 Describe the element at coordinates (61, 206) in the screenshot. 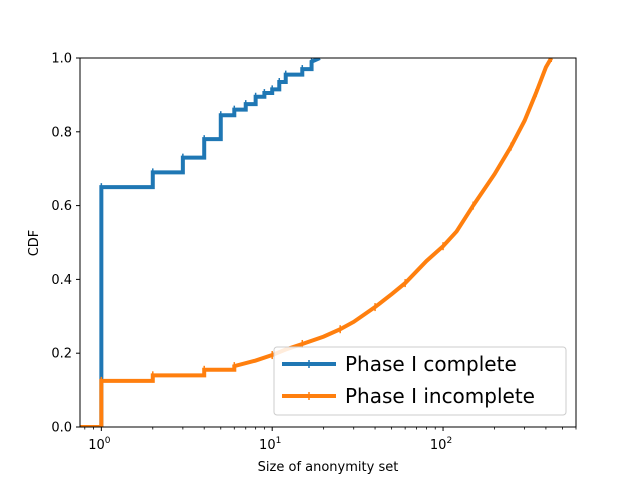

I see `y-tick-label: 0.6` at that location.